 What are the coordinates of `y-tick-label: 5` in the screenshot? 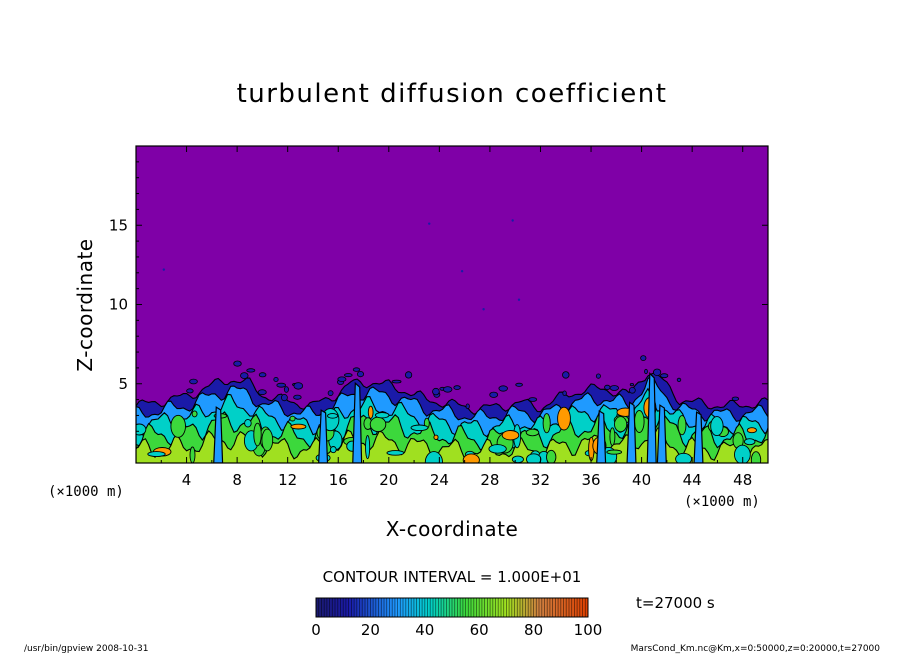 It's located at (123, 384).